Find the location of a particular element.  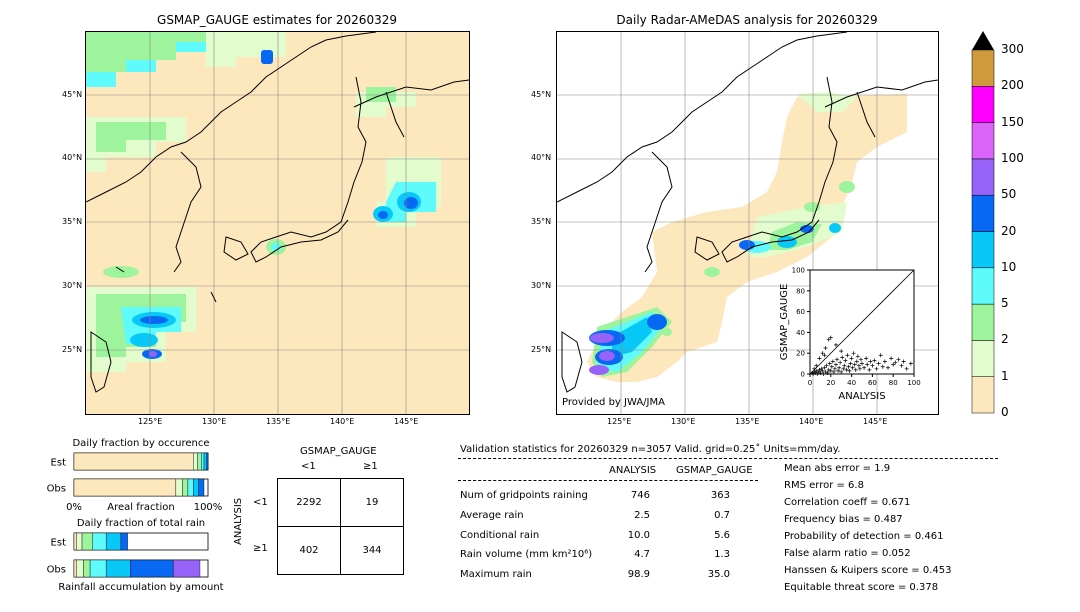

right-rain-patches is located at coordinates (747, 237).